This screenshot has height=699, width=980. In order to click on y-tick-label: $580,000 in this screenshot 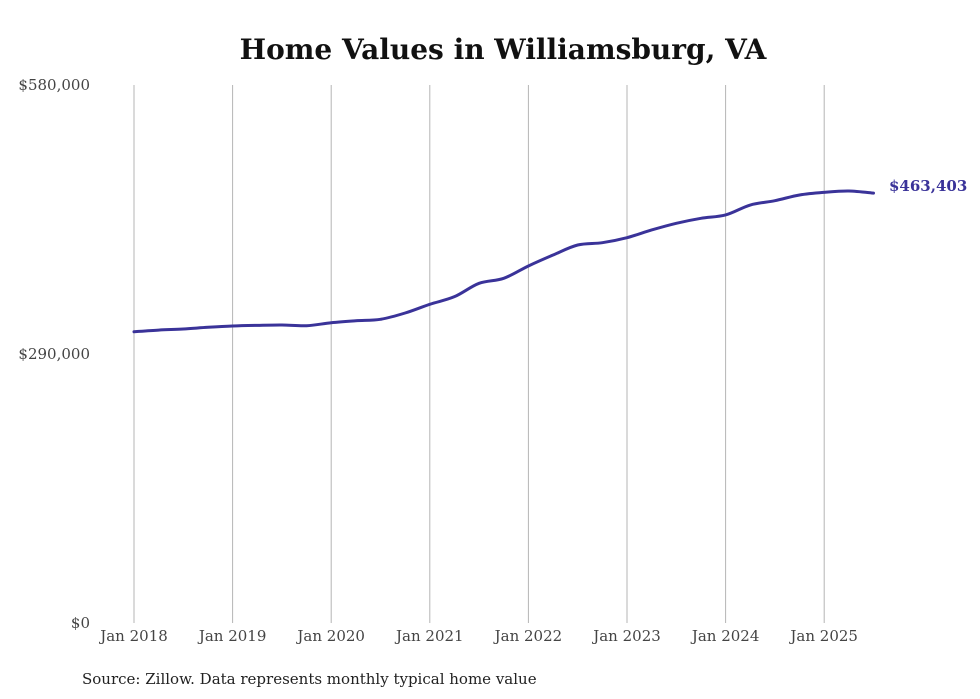, I will do `click(54, 85)`.